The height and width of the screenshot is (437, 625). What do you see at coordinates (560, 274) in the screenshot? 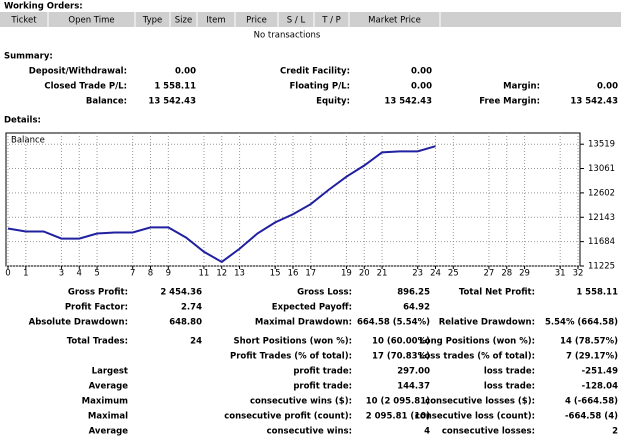
I see `x-tick-label: 31` at bounding box center [560, 274].